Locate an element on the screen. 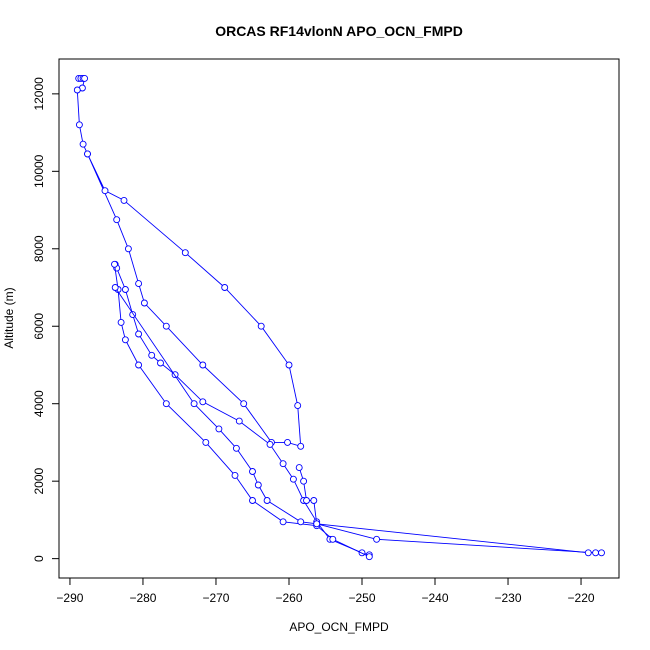  x-axis: −290 −280 −270 −260 −250 −240 −230 −220 is located at coordinates (325, 591).